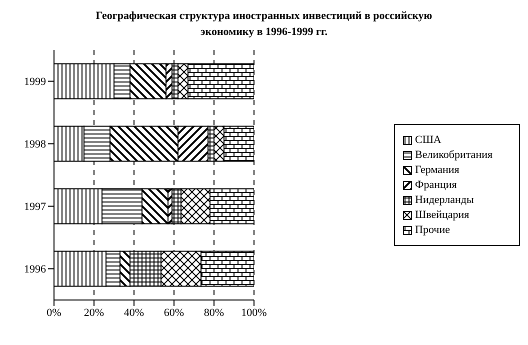 This screenshot has width=528, height=345. What do you see at coordinates (35, 82) in the screenshot?
I see `y-tick-label: 1999` at bounding box center [35, 82].